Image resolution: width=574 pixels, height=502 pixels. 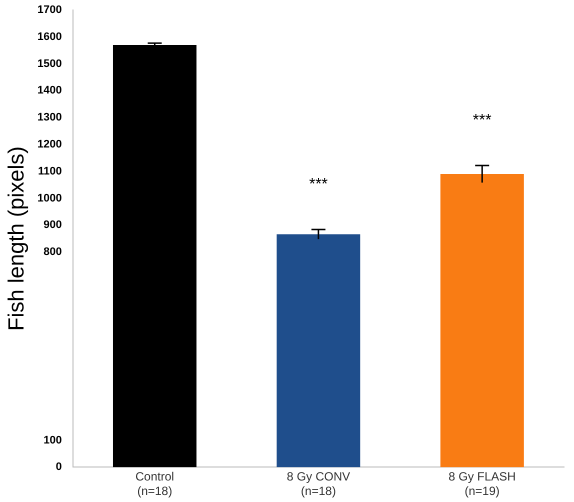 What do you see at coordinates (154, 484) in the screenshot?
I see `x-tick-label: Control (n=18)` at bounding box center [154, 484].